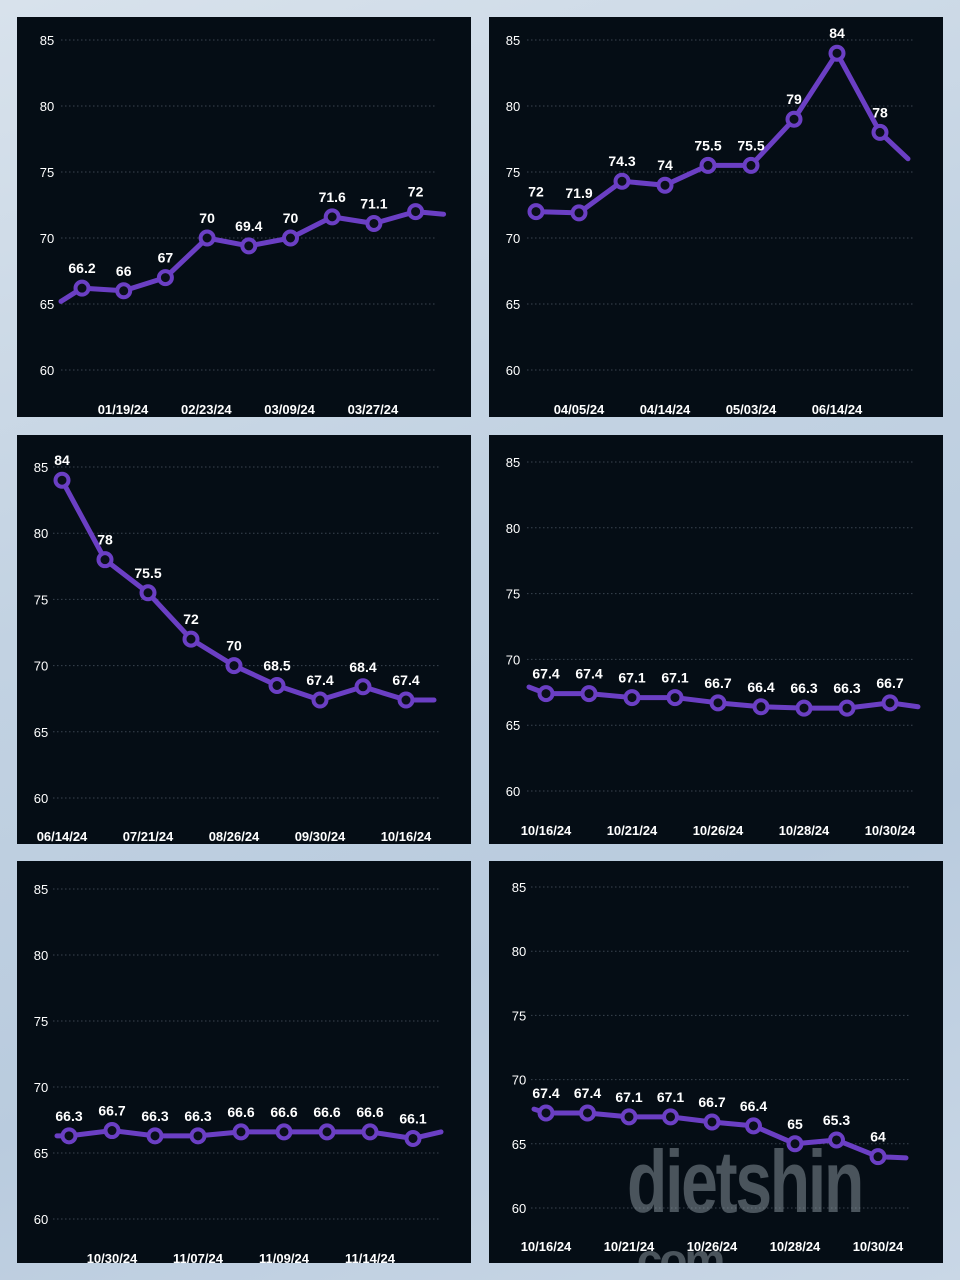  I want to click on y-tick-label: 80, so click(519, 951).